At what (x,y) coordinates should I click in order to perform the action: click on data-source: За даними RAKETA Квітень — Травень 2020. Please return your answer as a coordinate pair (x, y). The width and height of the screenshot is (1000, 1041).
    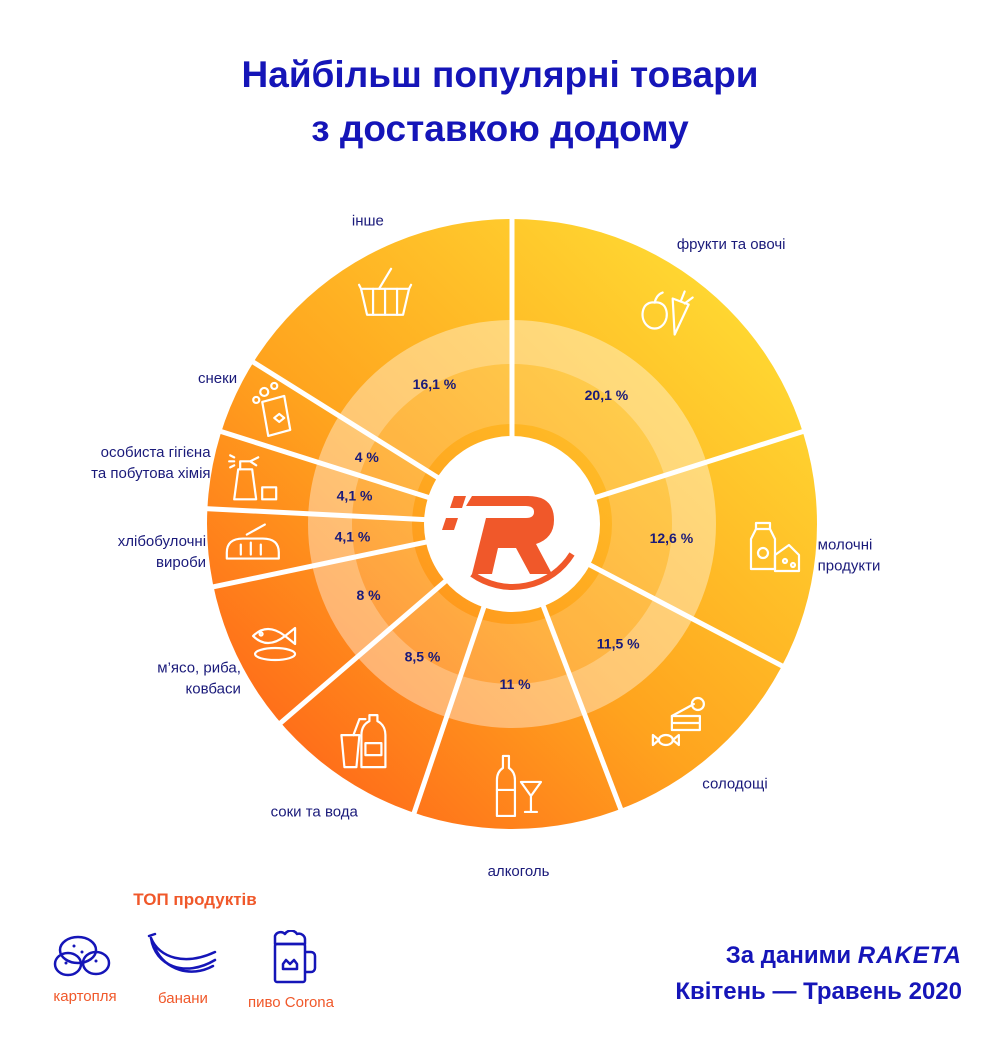
    Looking at the image, I should click on (818, 974).